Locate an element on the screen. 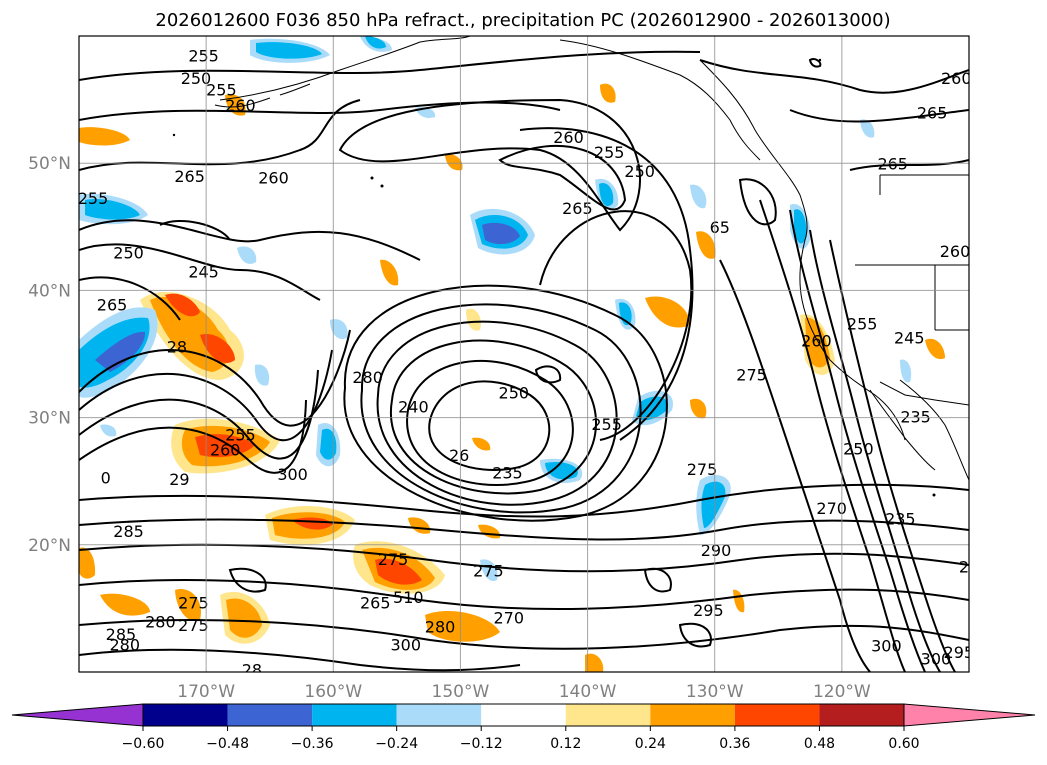 This screenshot has width=1047, height=765. colorbar-frame is located at coordinates (523, 715).